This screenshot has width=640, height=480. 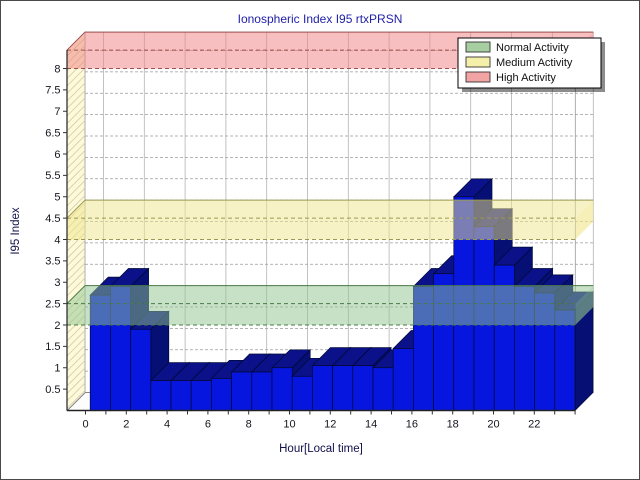 I want to click on y-tick-label: 8, so click(x=57, y=69).